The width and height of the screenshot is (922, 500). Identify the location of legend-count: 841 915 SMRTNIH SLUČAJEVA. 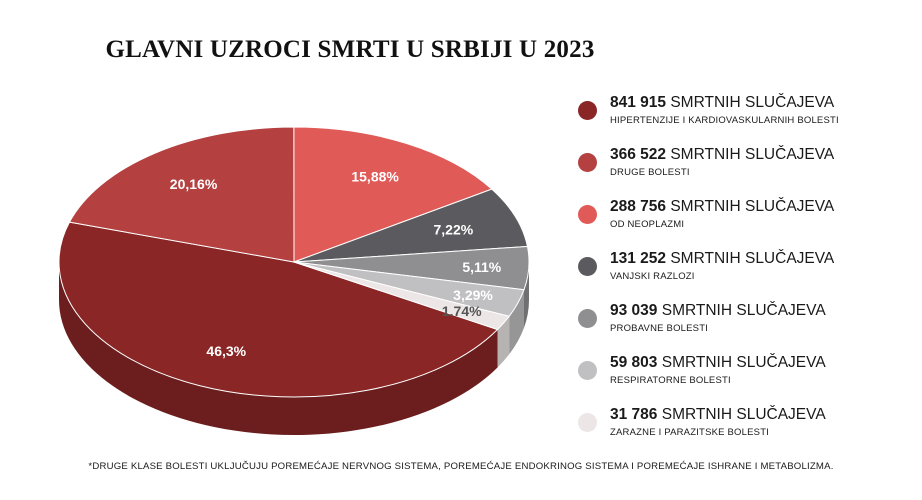
(722, 103).